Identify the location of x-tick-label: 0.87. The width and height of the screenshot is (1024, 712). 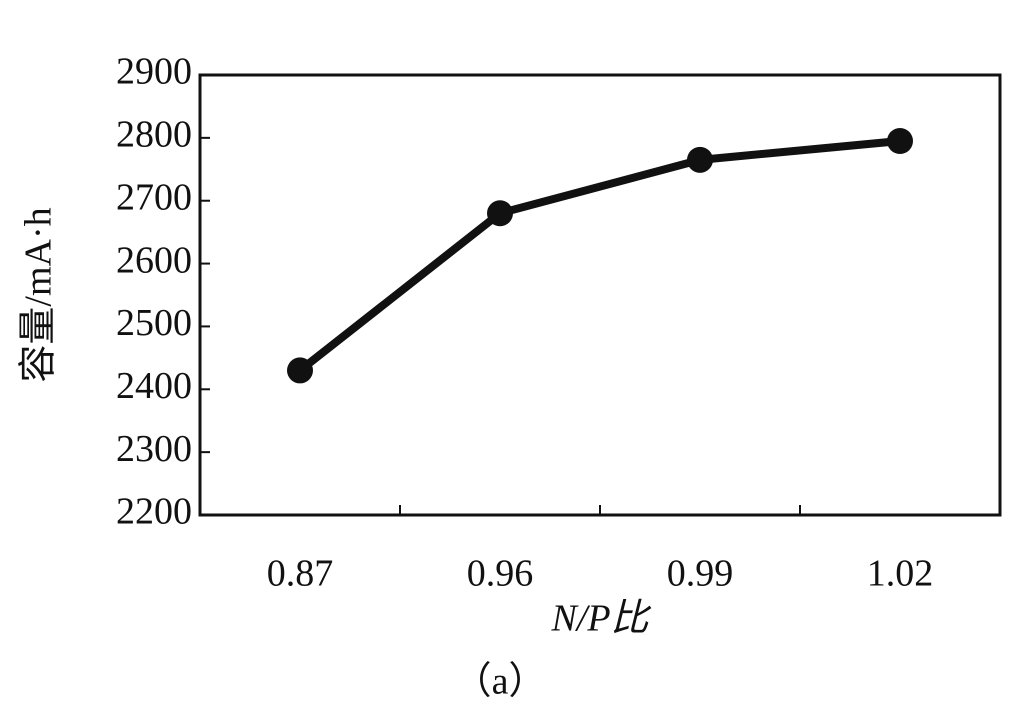
(300, 574).